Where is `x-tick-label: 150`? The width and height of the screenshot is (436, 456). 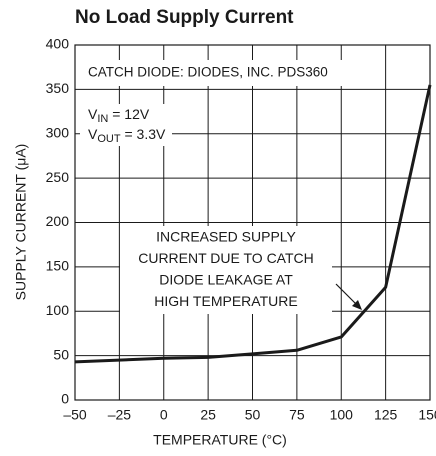
x-tick-label: 150 is located at coordinates (427, 415).